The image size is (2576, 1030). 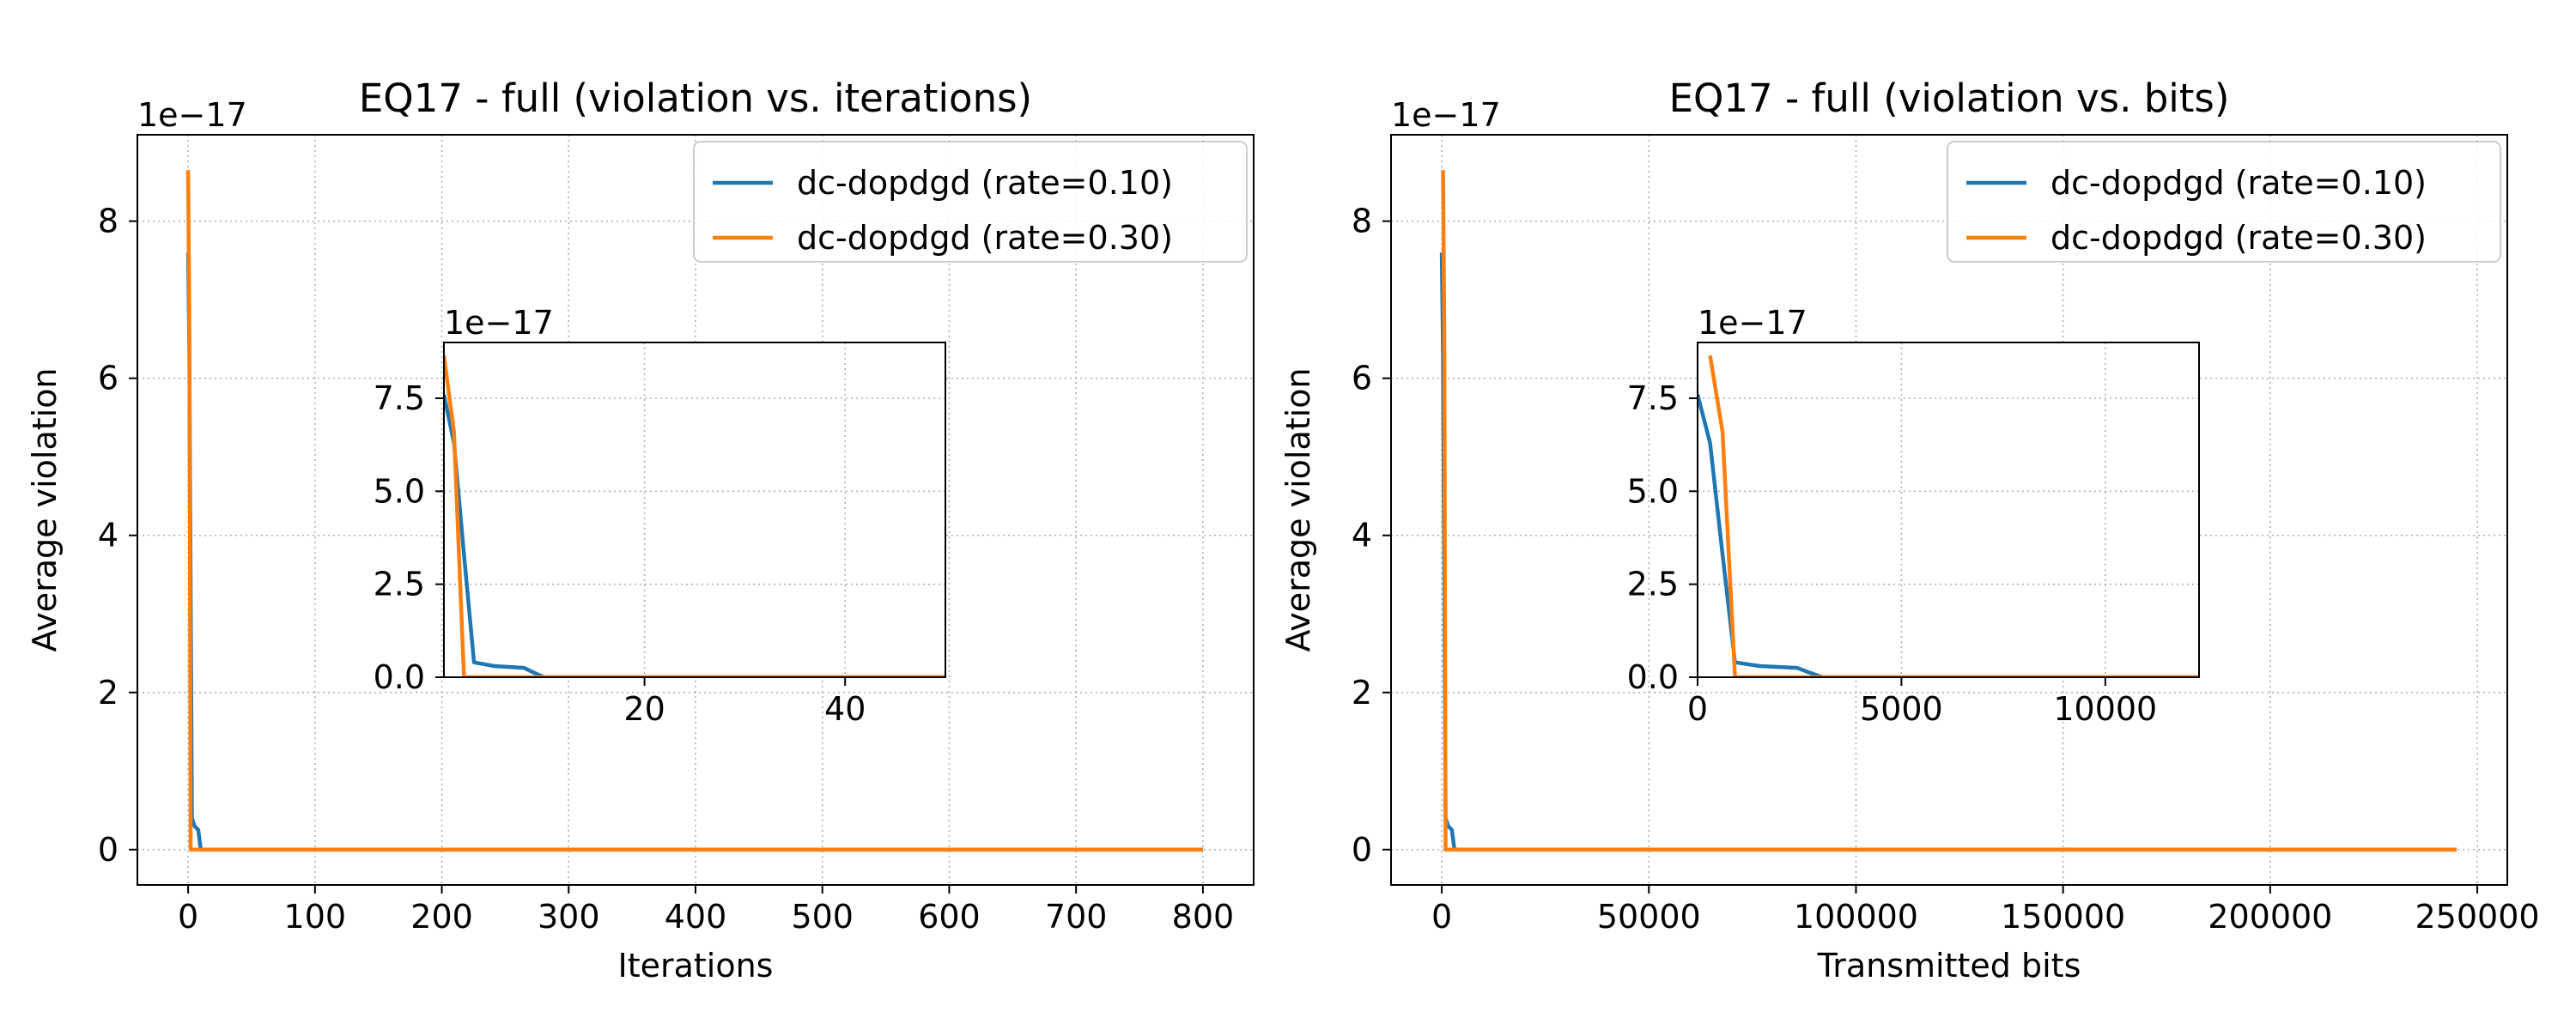 What do you see at coordinates (1902, 709) in the screenshot?
I see `inset-x-tick-label: 5000` at bounding box center [1902, 709].